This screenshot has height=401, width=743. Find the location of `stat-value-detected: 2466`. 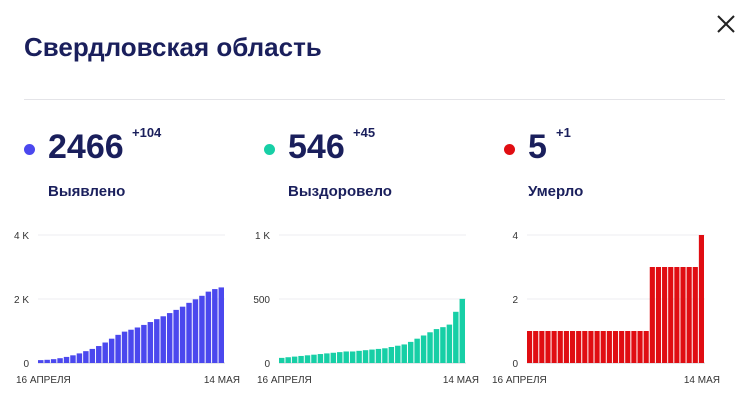

stat-value-detected: 2466 is located at coordinates (86, 147).